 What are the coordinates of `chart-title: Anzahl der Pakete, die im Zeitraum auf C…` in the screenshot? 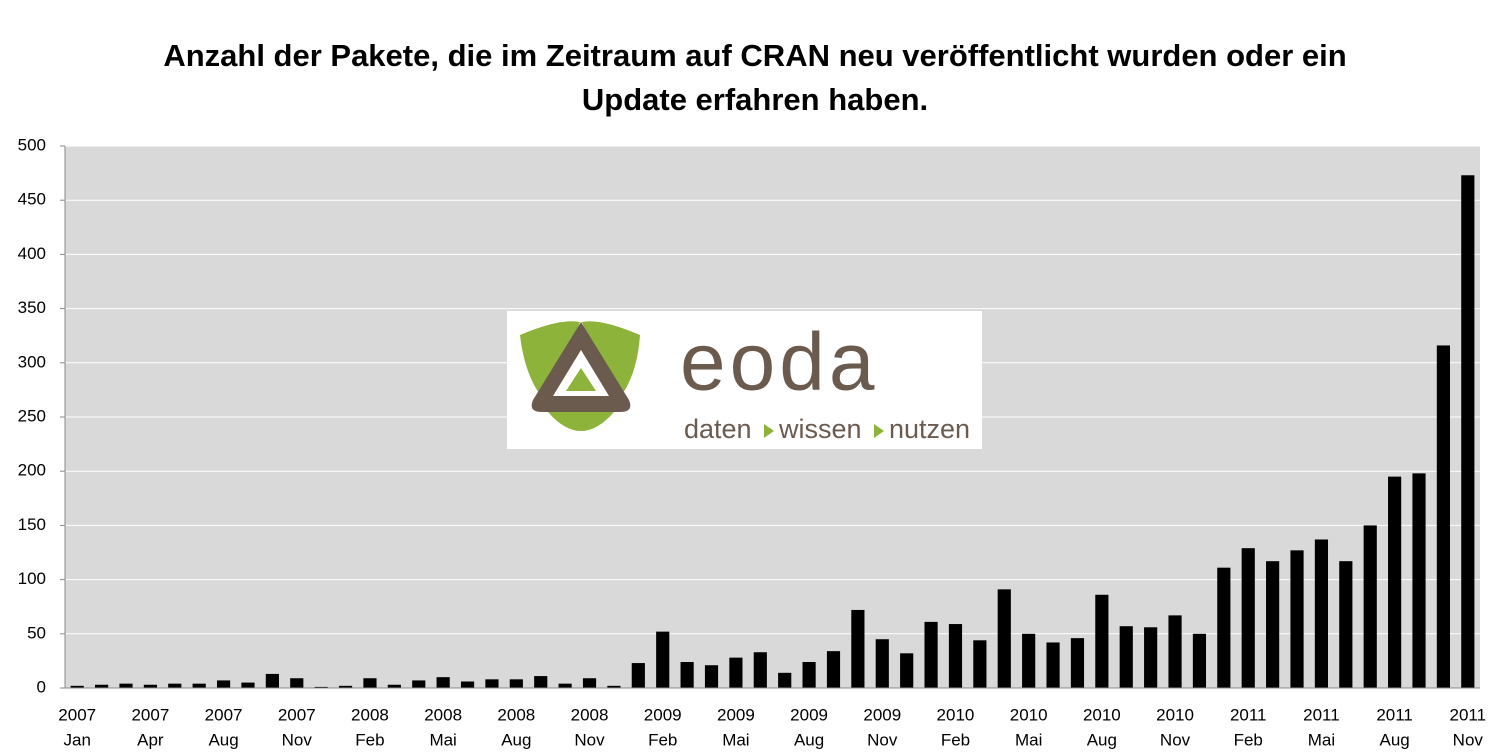 It's located at (755, 77).